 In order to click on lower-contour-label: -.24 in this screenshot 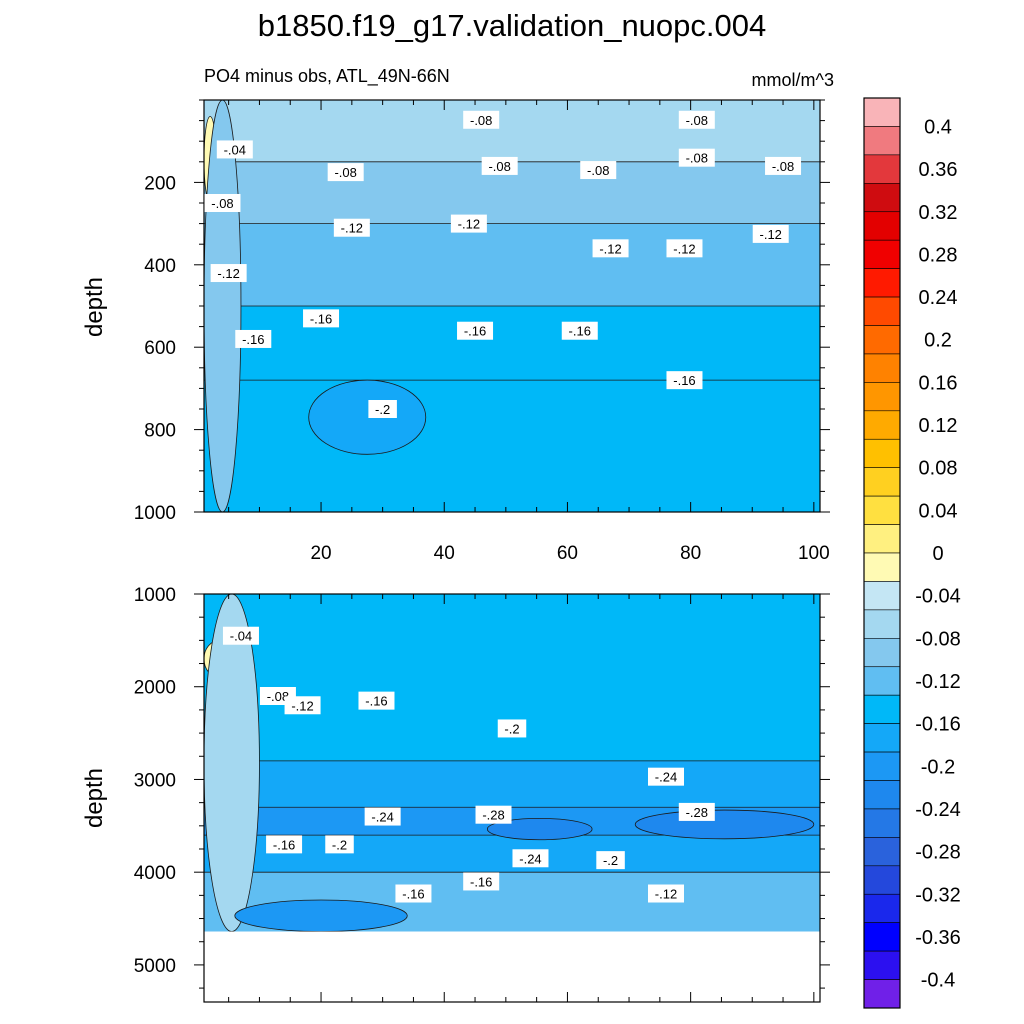, I will do `click(666, 776)`.